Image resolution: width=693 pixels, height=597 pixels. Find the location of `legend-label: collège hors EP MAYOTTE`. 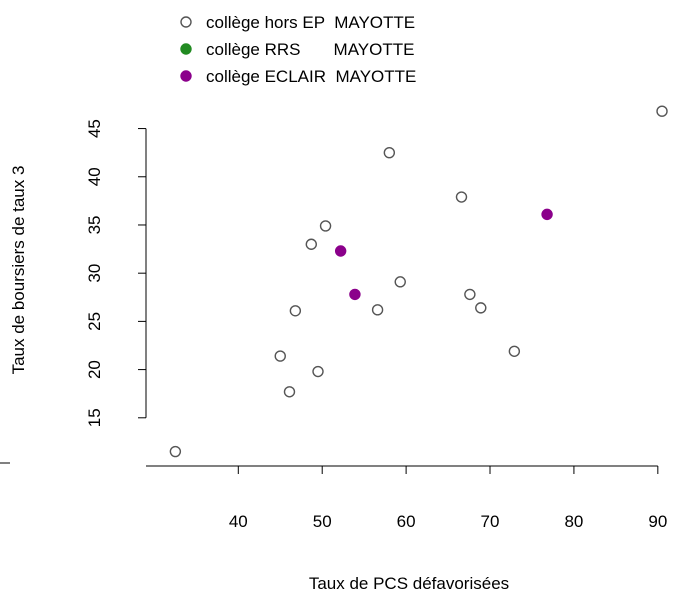

legend-label: collège hors EP MAYOTTE is located at coordinates (310, 22).